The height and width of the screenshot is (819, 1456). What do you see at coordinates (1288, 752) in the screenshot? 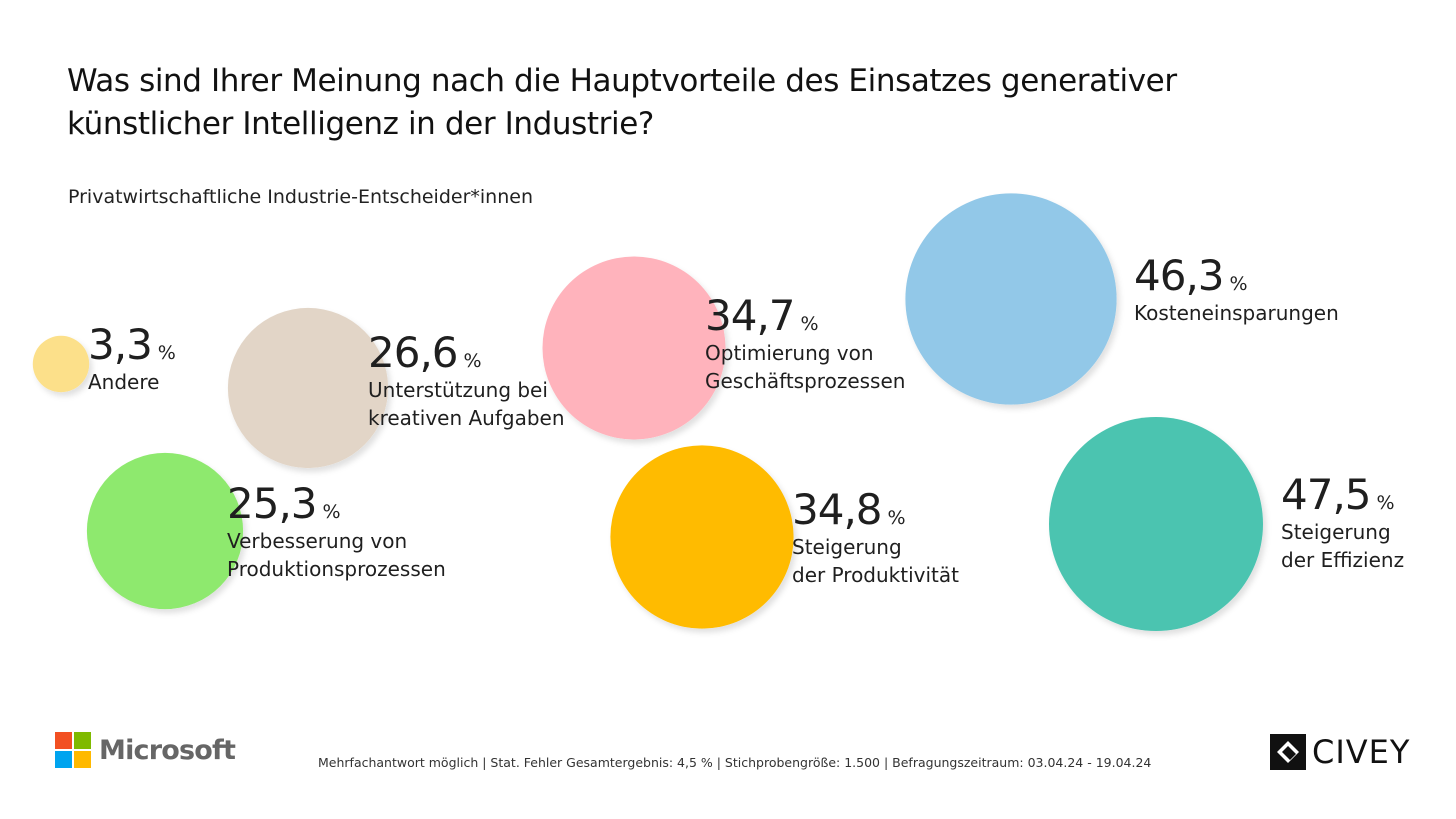
I see `civey-mark-icon` at bounding box center [1288, 752].